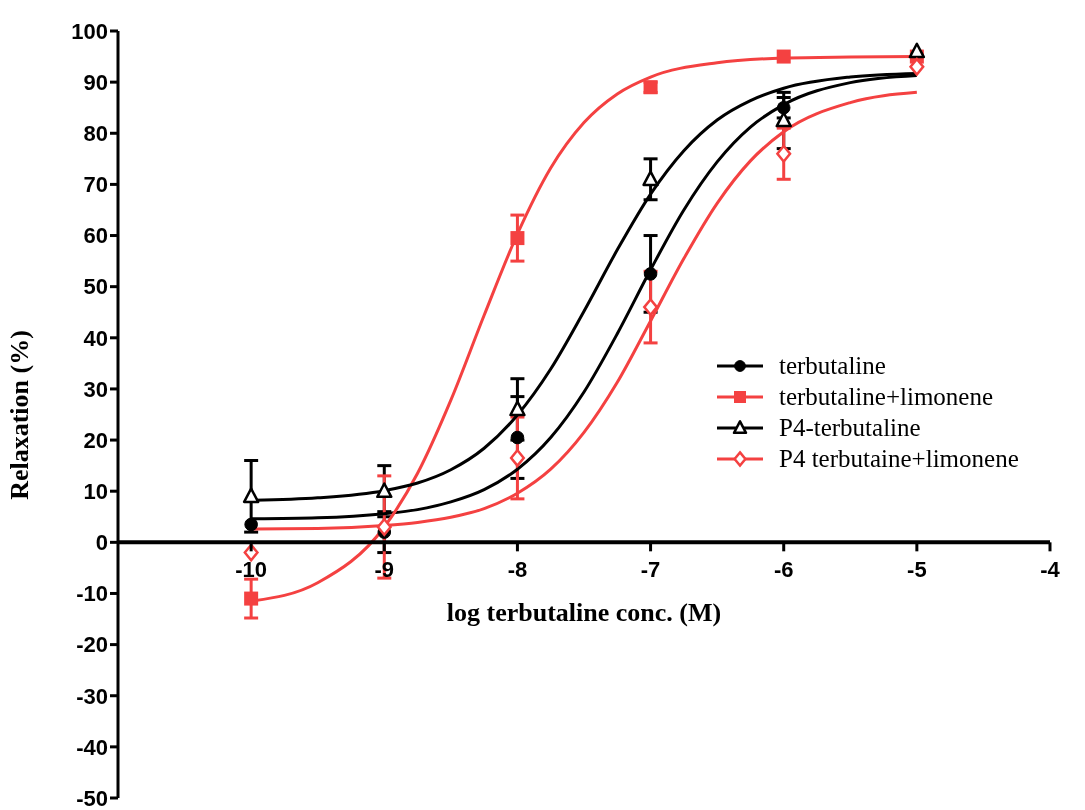  I want to click on x-axis-title: log terbutaline conc. (M), so click(584, 613).